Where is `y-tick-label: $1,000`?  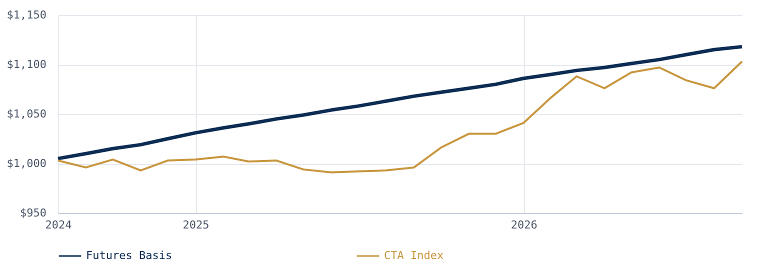 y-tick-label: $1,000 is located at coordinates (26, 163).